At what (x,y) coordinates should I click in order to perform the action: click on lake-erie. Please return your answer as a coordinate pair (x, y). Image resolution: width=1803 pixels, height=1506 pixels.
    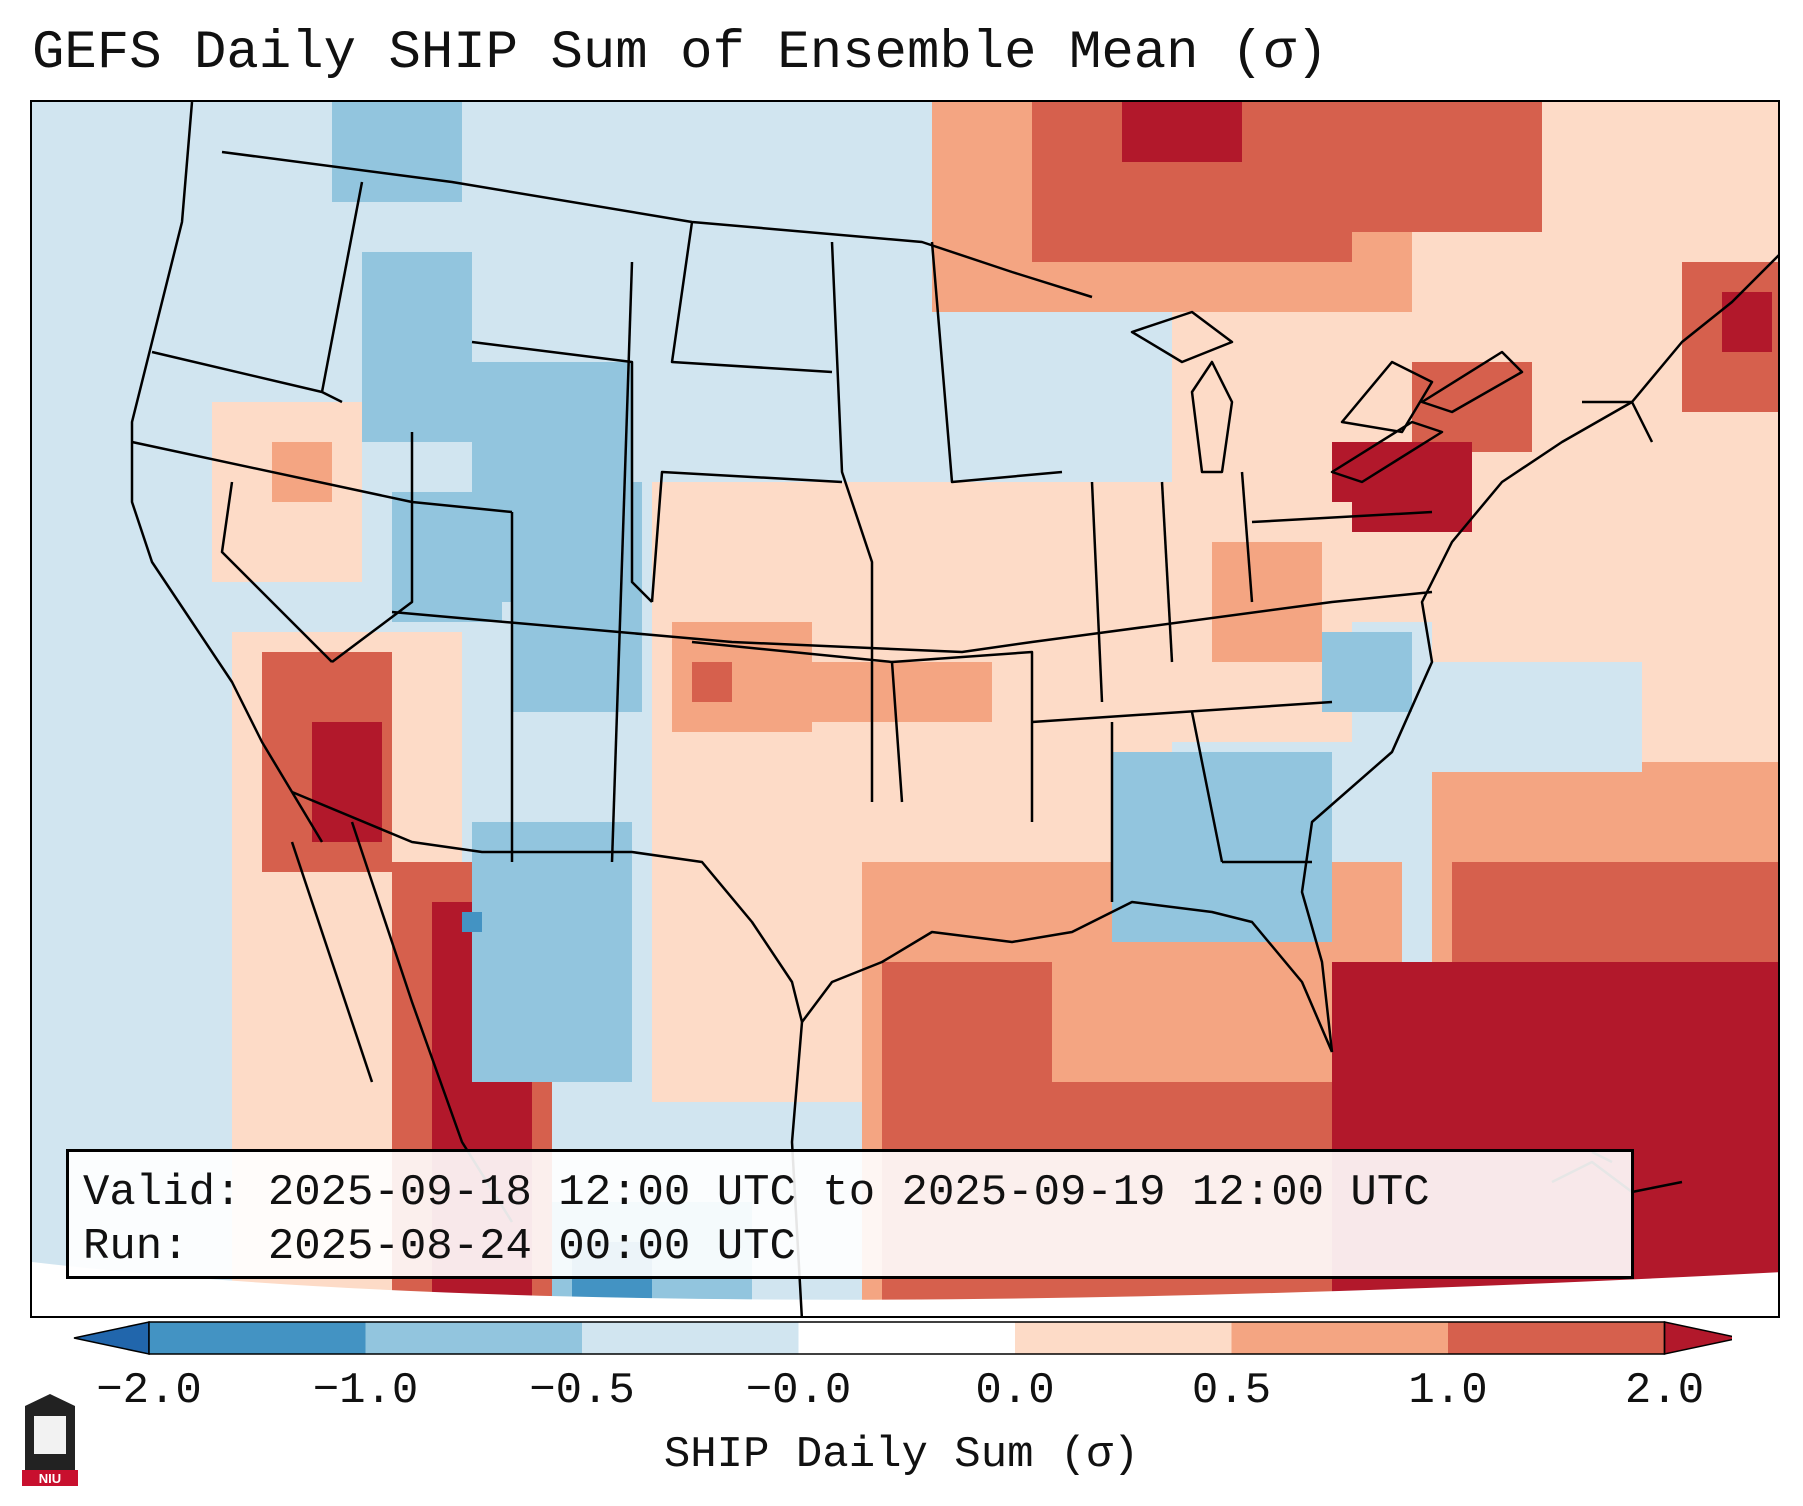
    Looking at the image, I should click on (1387, 452).